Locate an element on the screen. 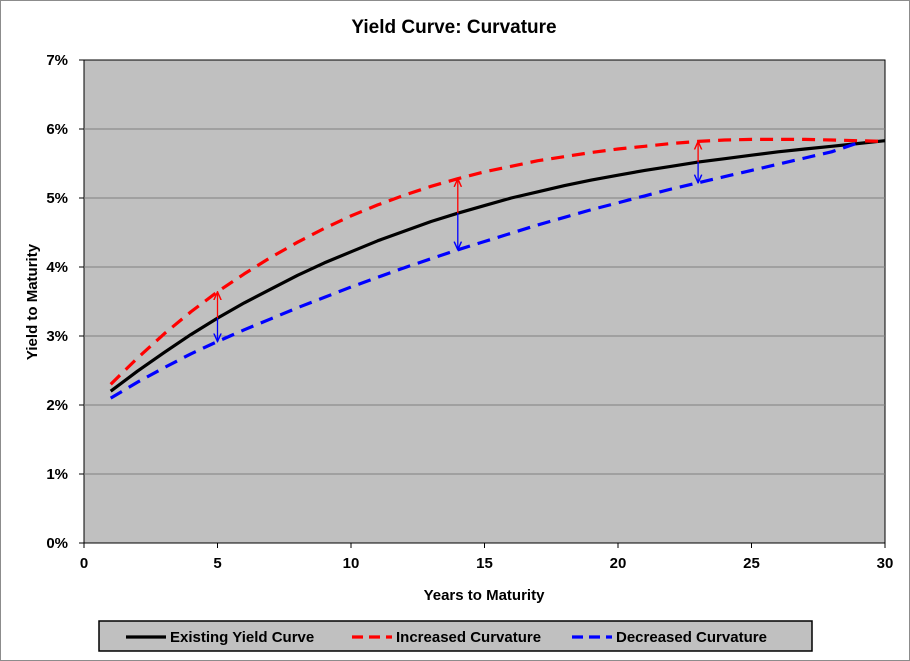  x-axis-label: Years to Maturity is located at coordinates (485, 595).